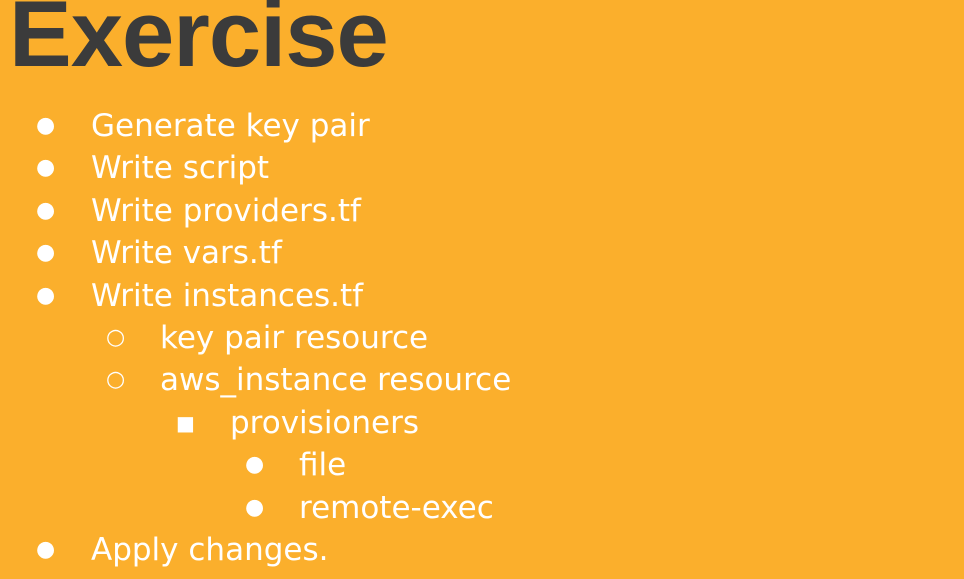  What do you see at coordinates (482, 168) in the screenshot?
I see `list-item: ● Write script` at bounding box center [482, 168].